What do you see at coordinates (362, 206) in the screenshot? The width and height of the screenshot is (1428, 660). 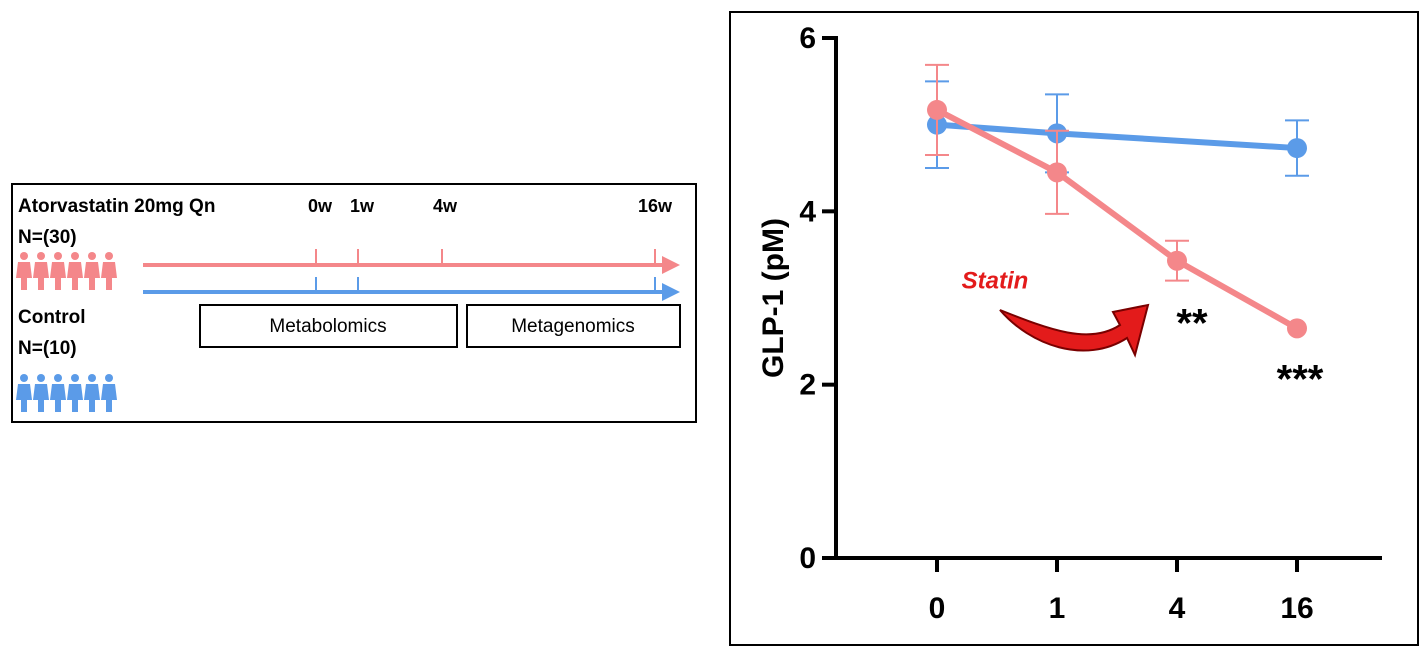 I see `timepoint-label: 1w` at bounding box center [362, 206].